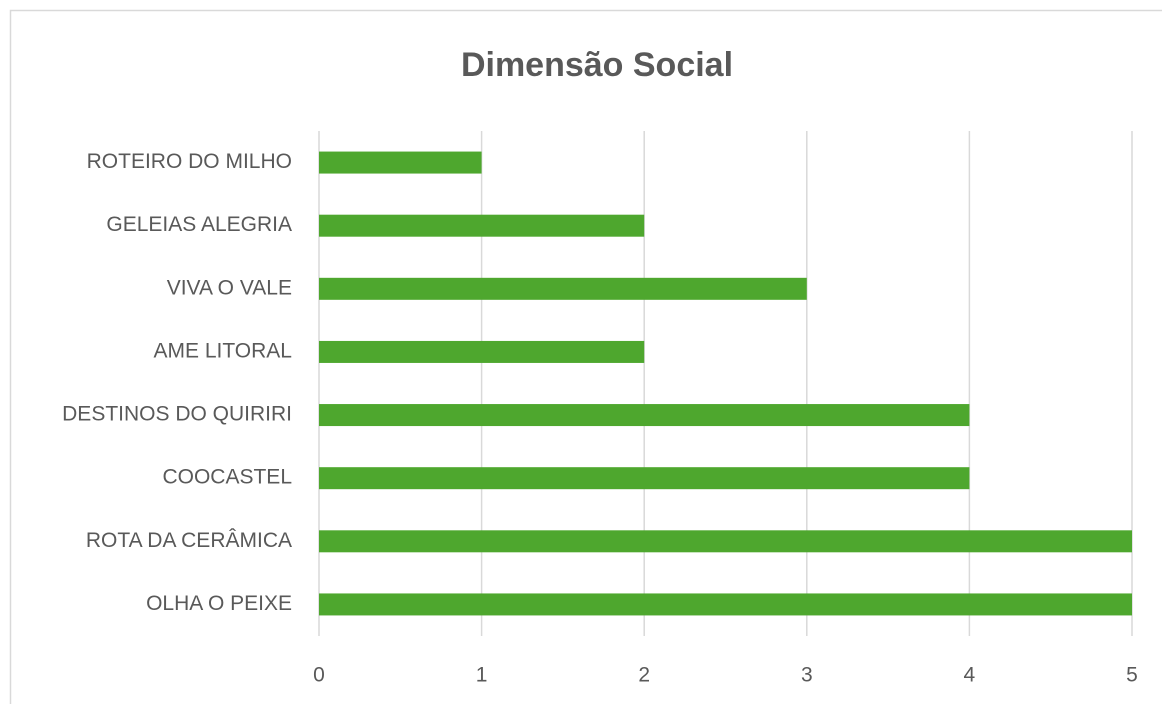  Describe the element at coordinates (644, 675) in the screenshot. I see `x-tick-label: 2` at that location.